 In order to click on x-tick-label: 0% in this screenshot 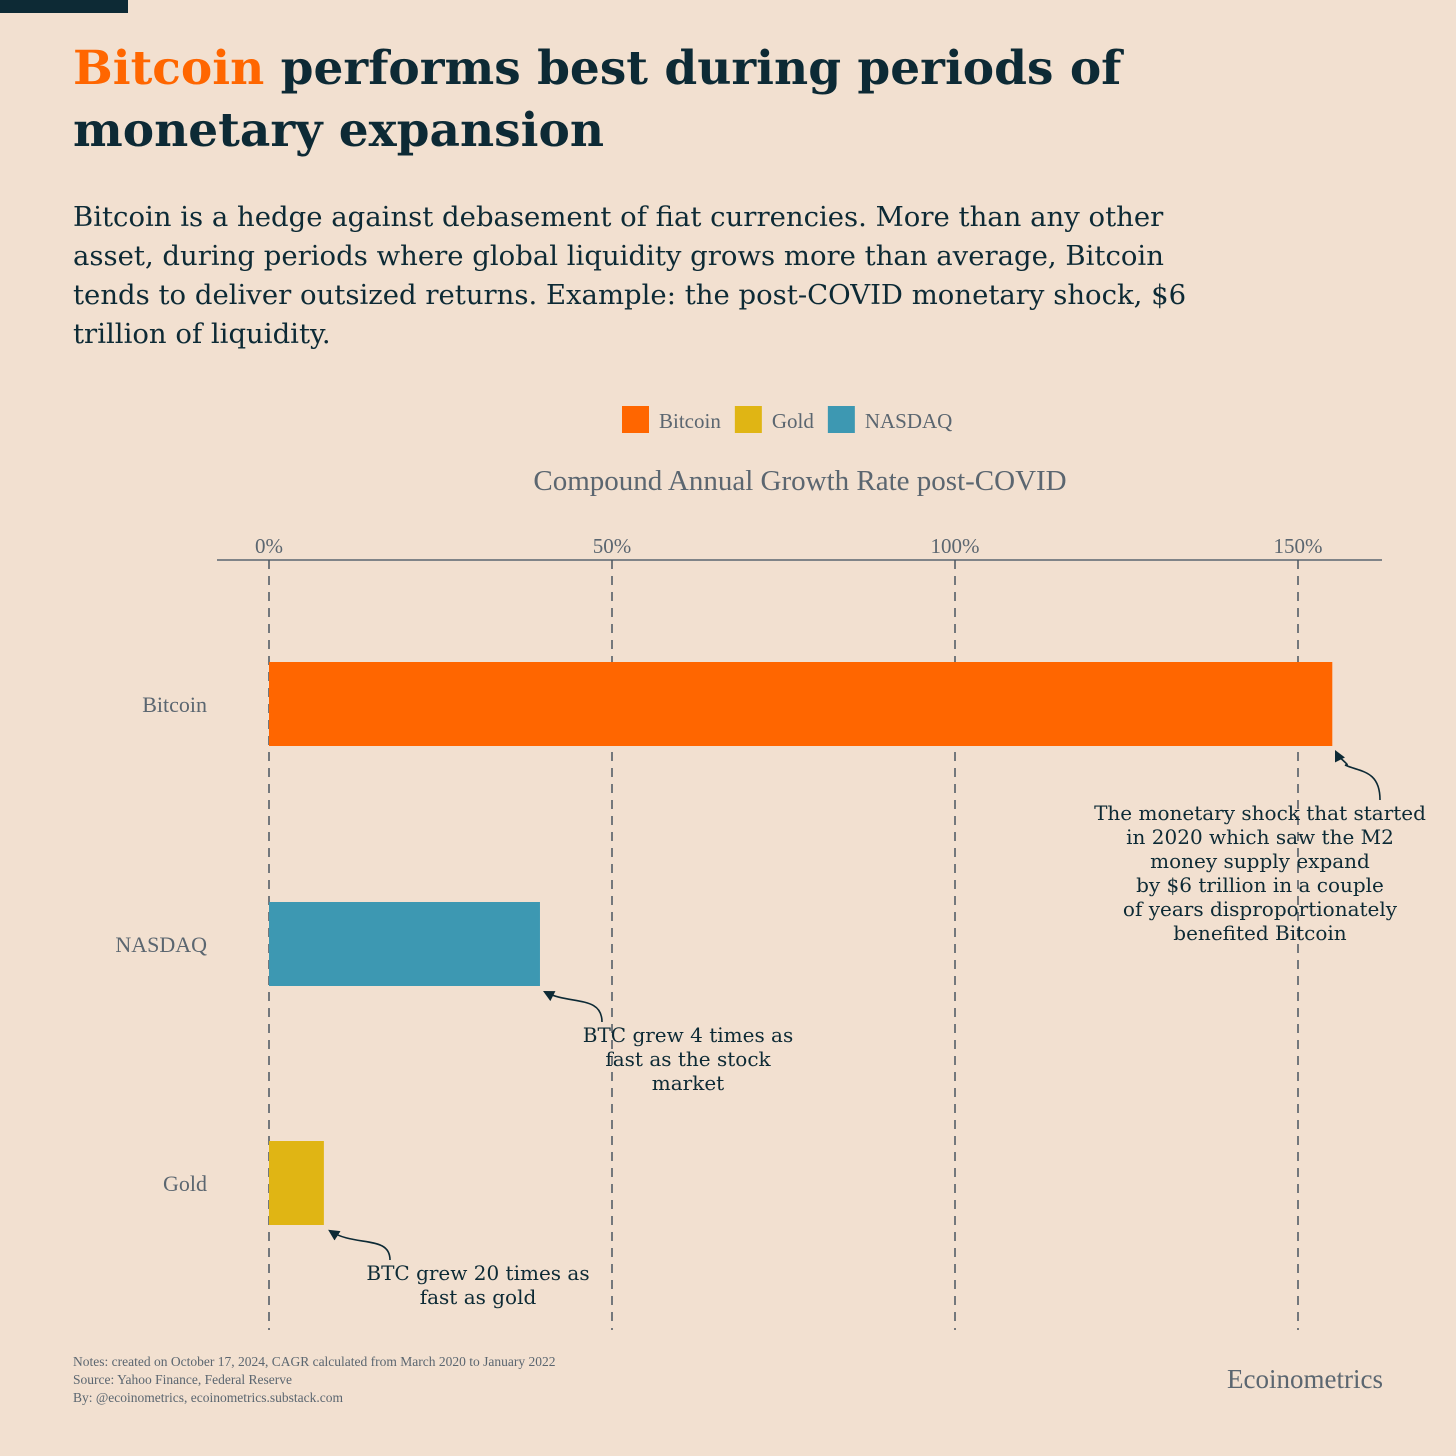, I will do `click(269, 546)`.